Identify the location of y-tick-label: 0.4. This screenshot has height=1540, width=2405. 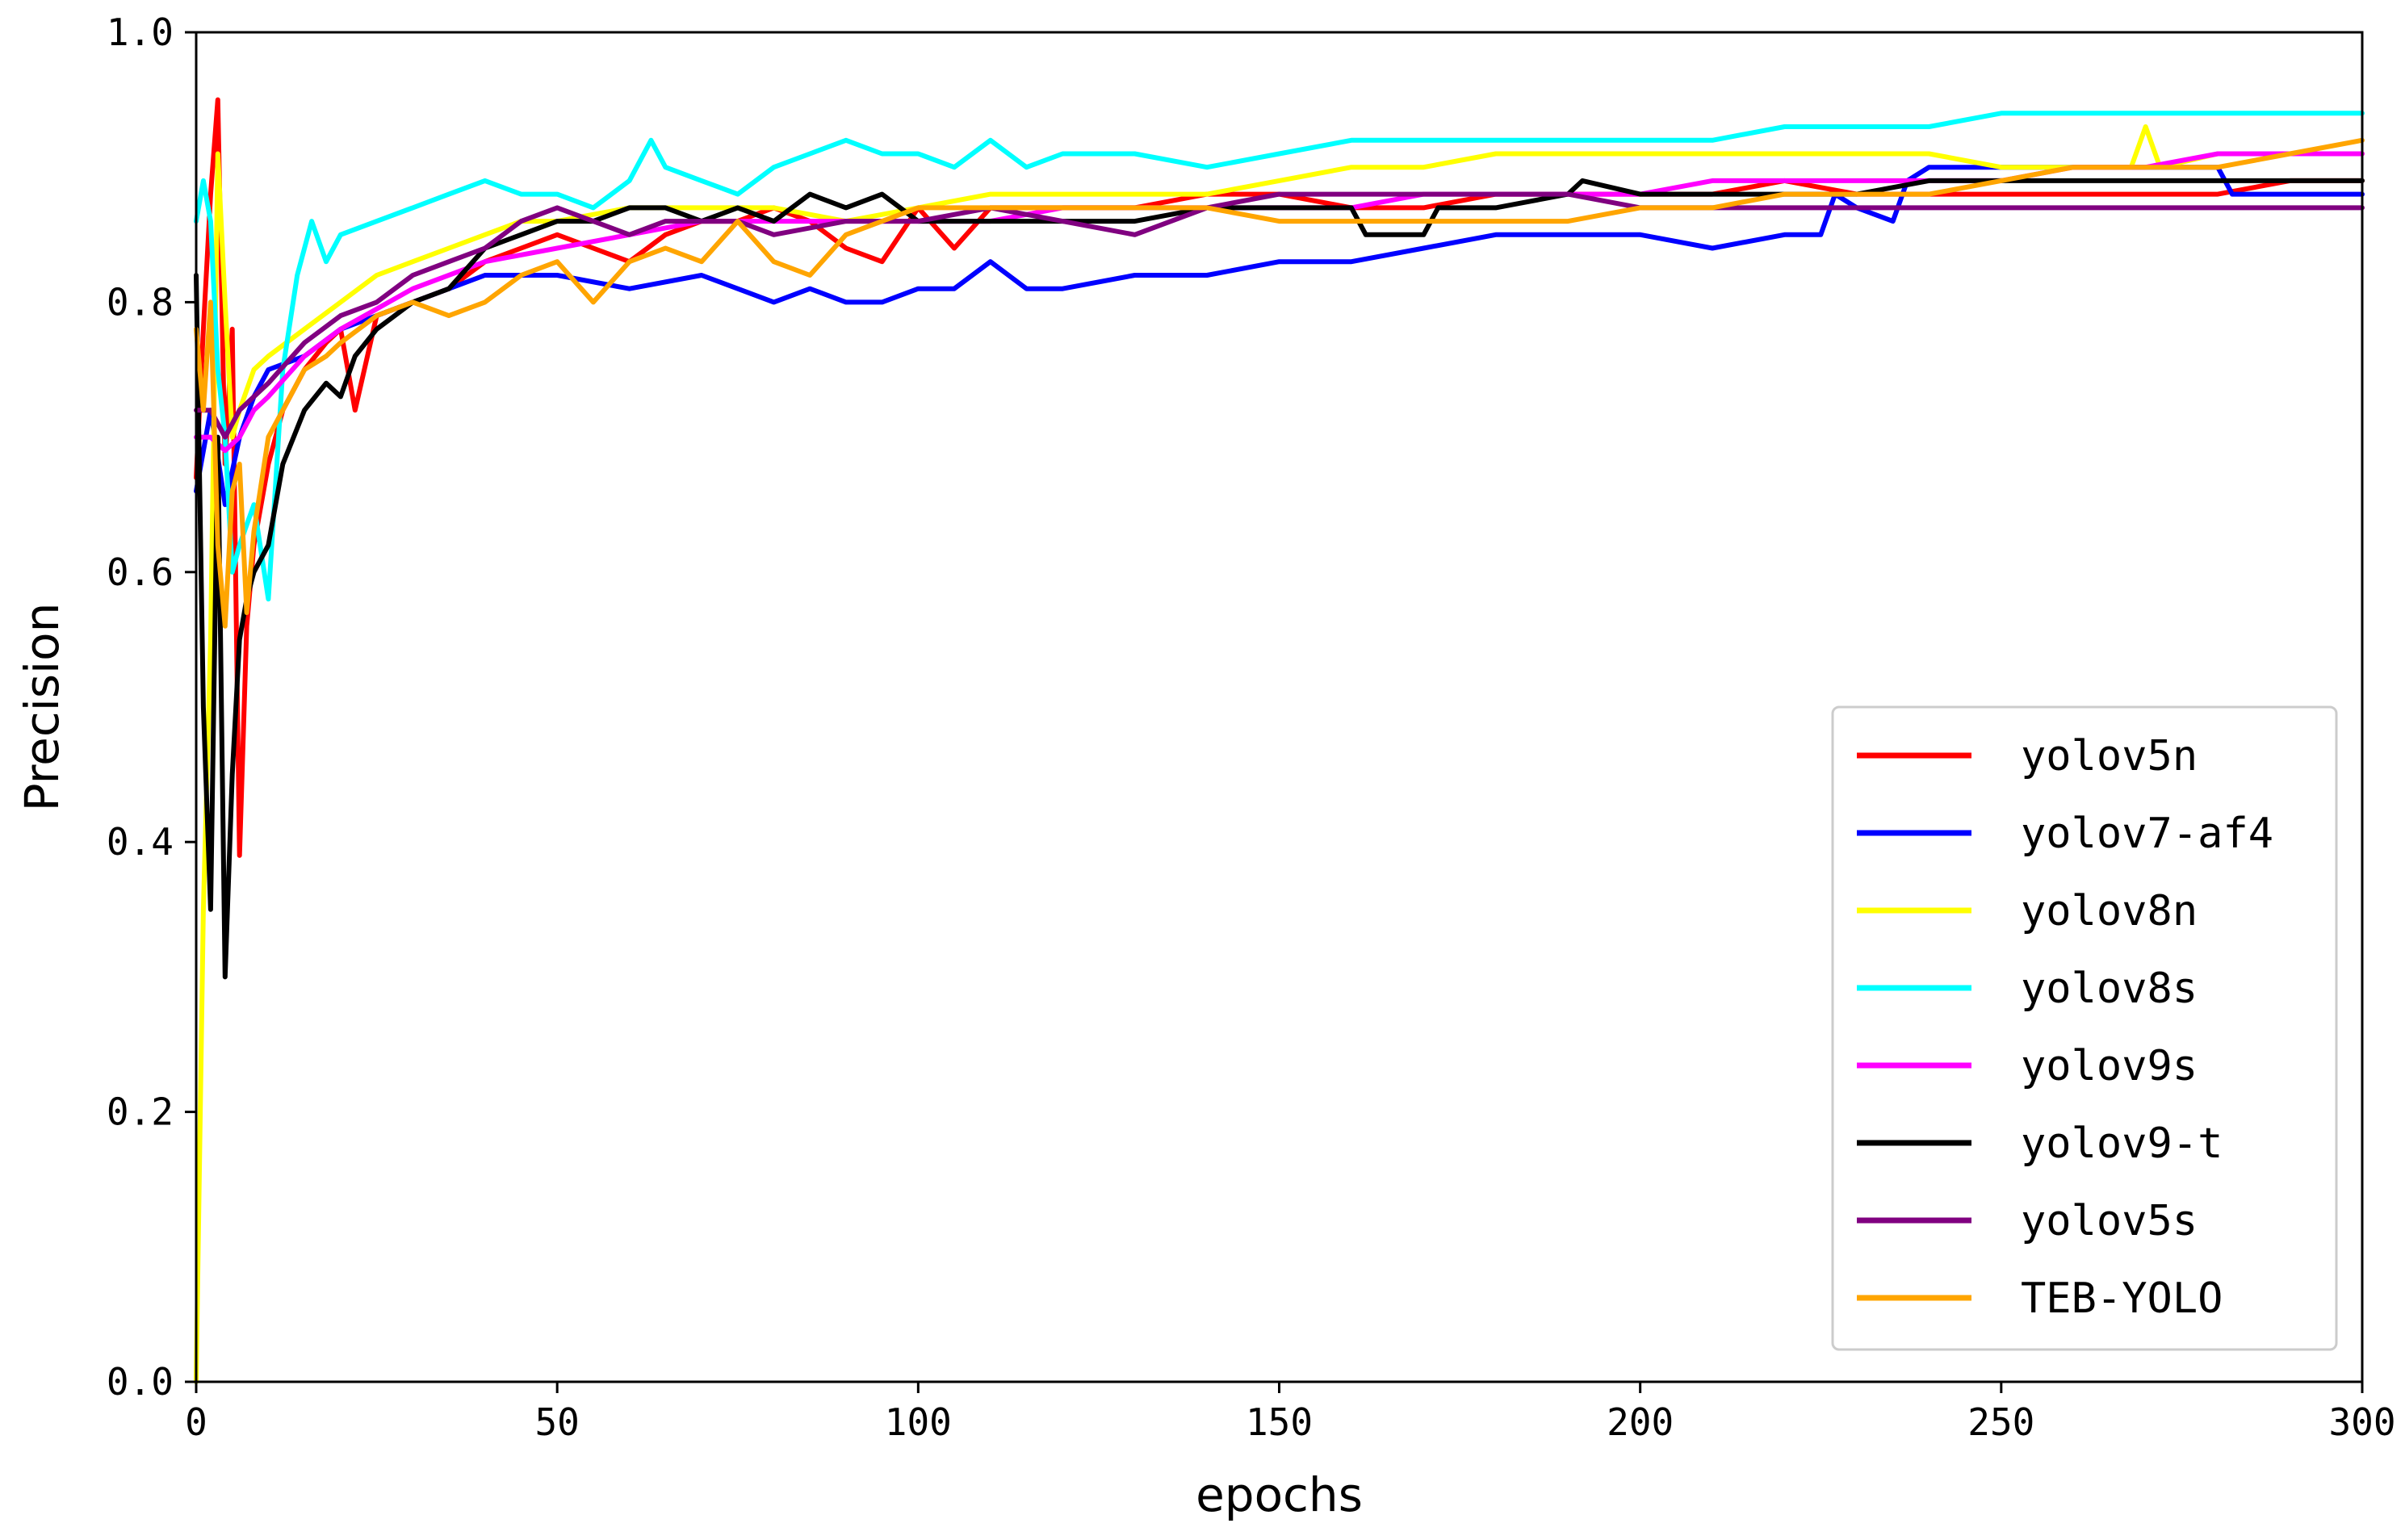
(140, 842).